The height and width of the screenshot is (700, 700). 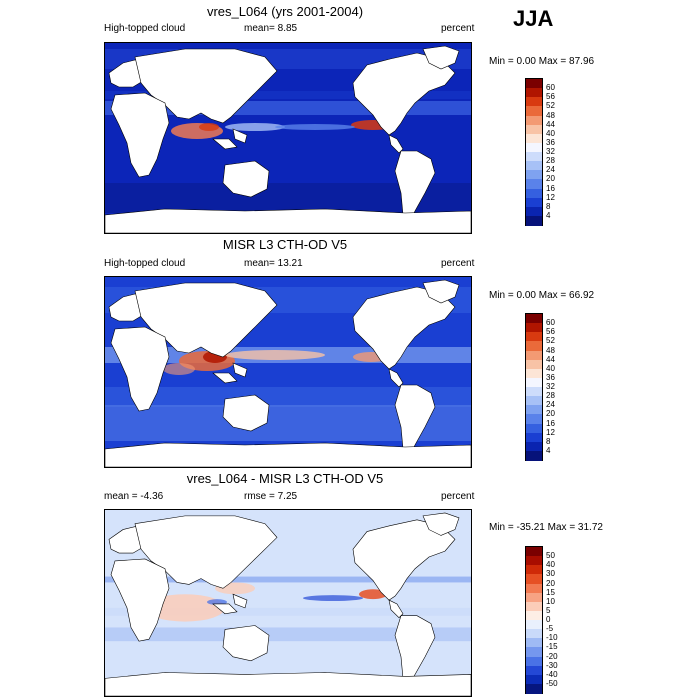 I want to click on colorbar-tick-label: 36, so click(x=550, y=142).